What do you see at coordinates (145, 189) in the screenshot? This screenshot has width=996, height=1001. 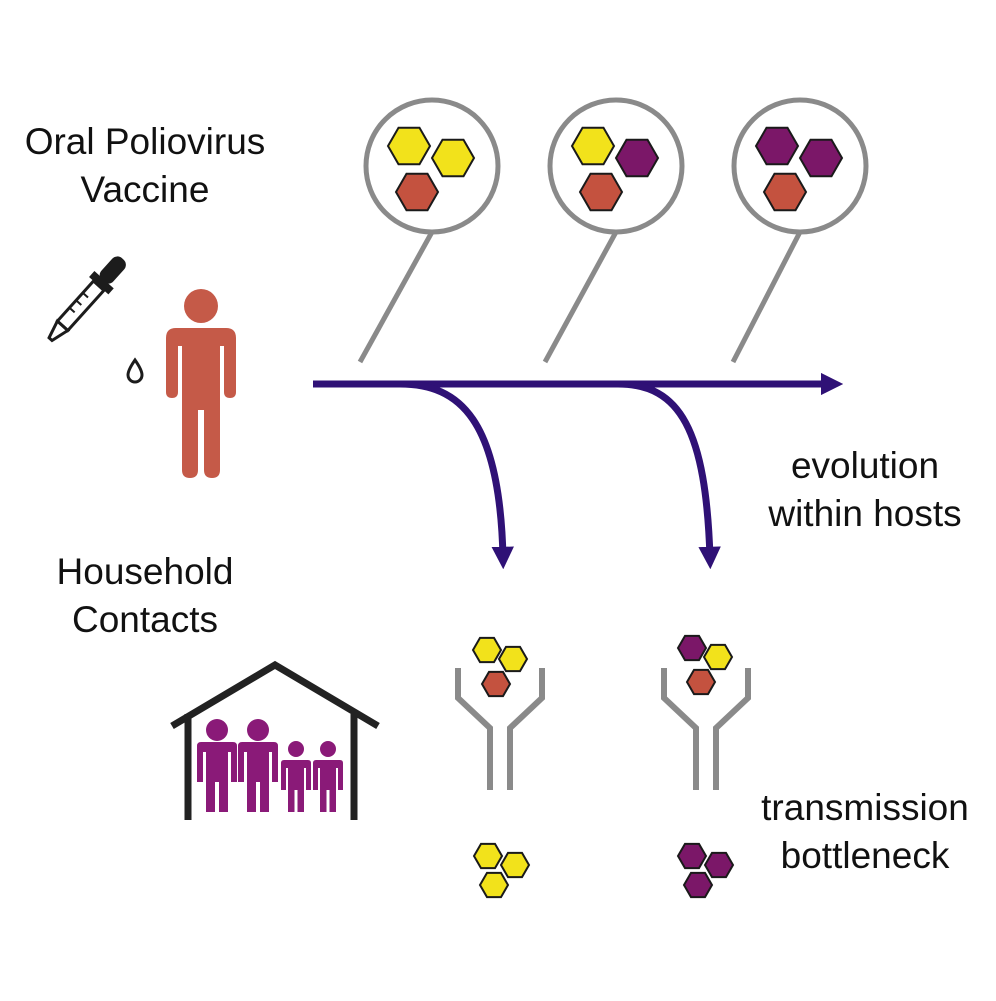 I see `vaccine-label-line2: Vaccine` at bounding box center [145, 189].